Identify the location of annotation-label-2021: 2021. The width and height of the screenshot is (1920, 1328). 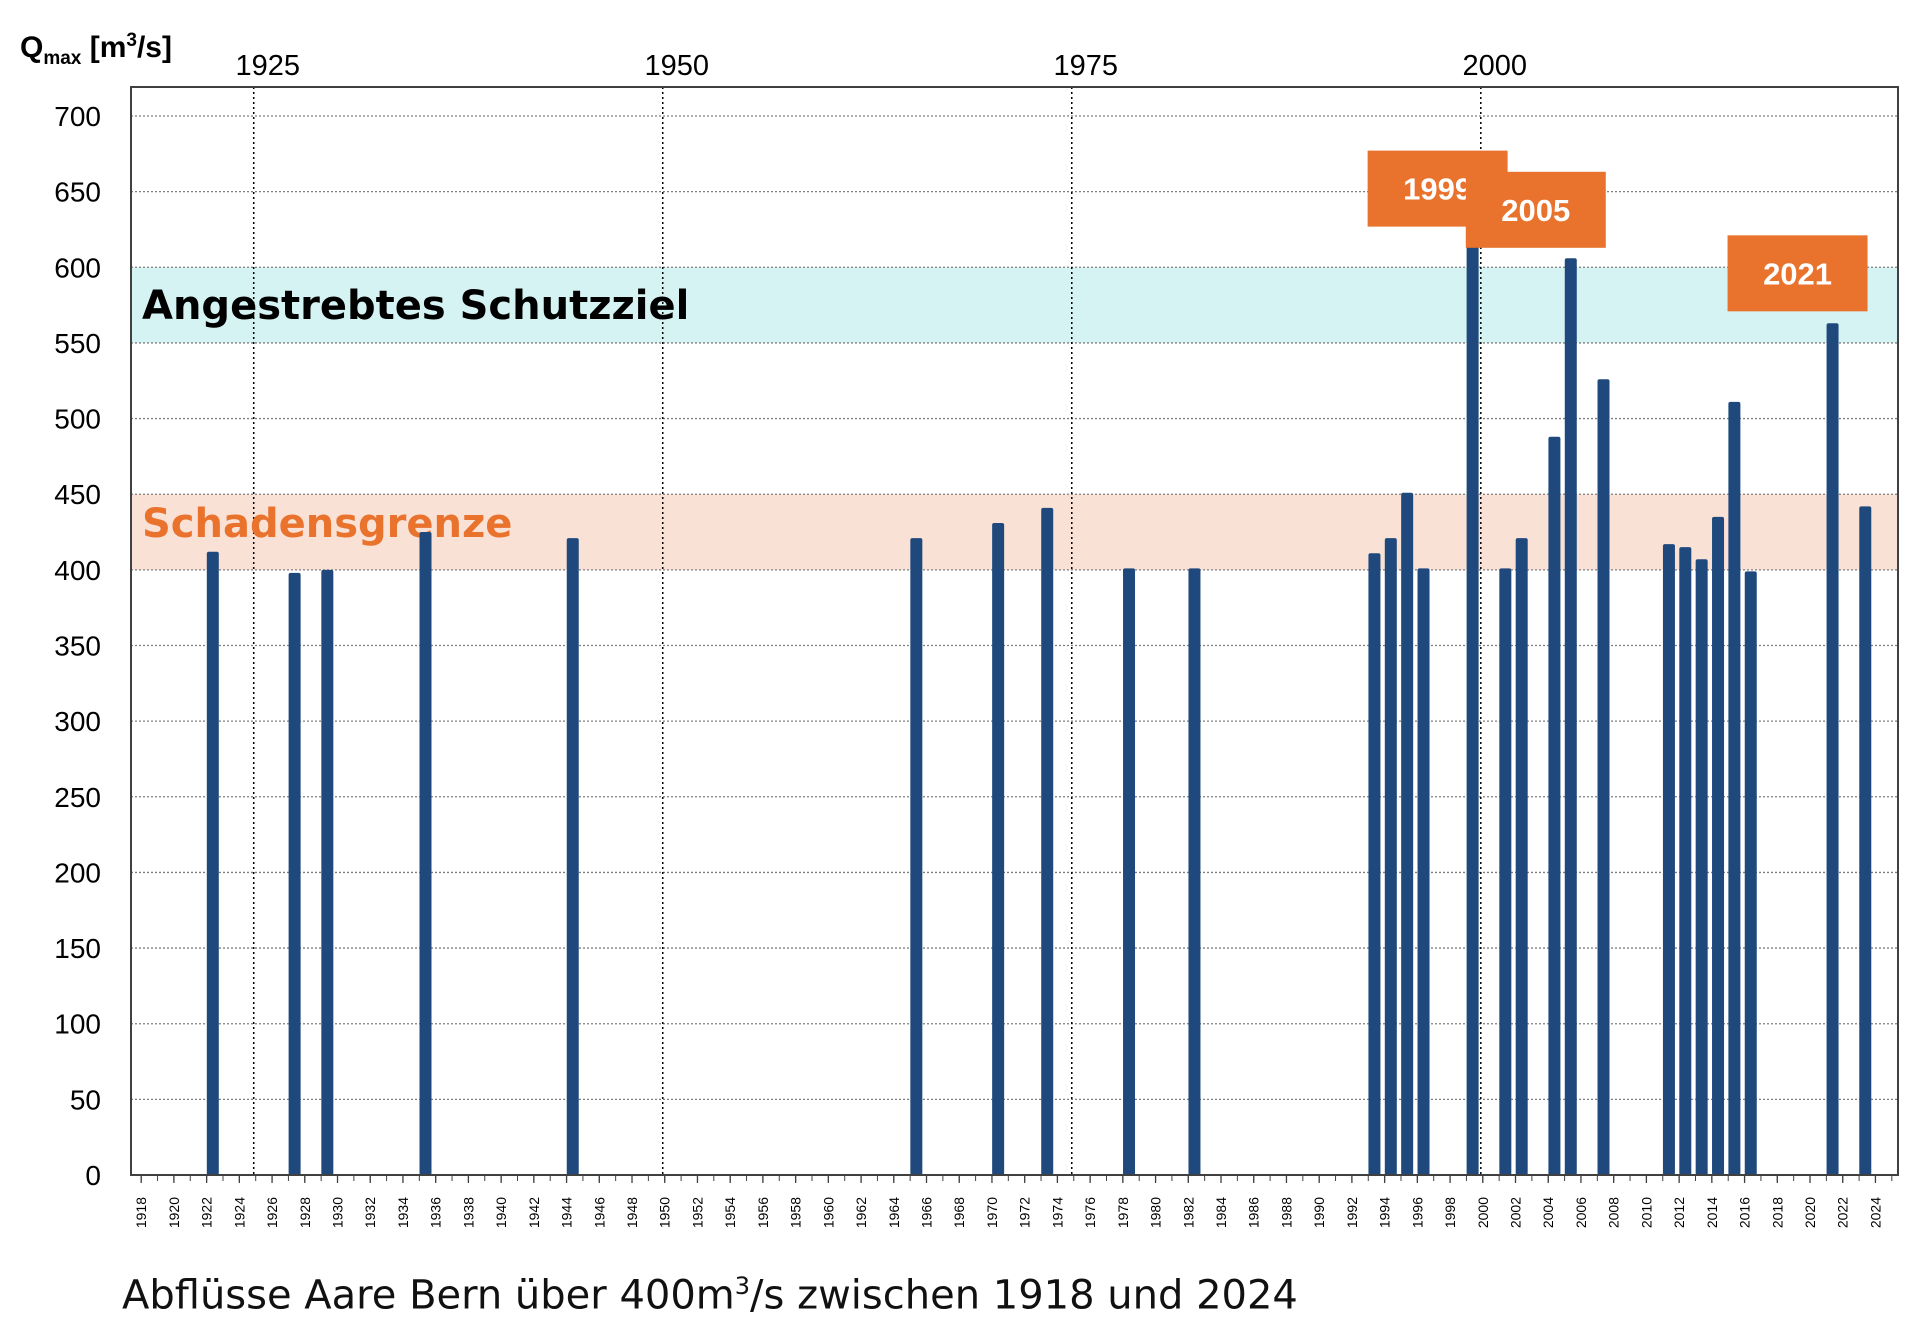
(1797, 273).